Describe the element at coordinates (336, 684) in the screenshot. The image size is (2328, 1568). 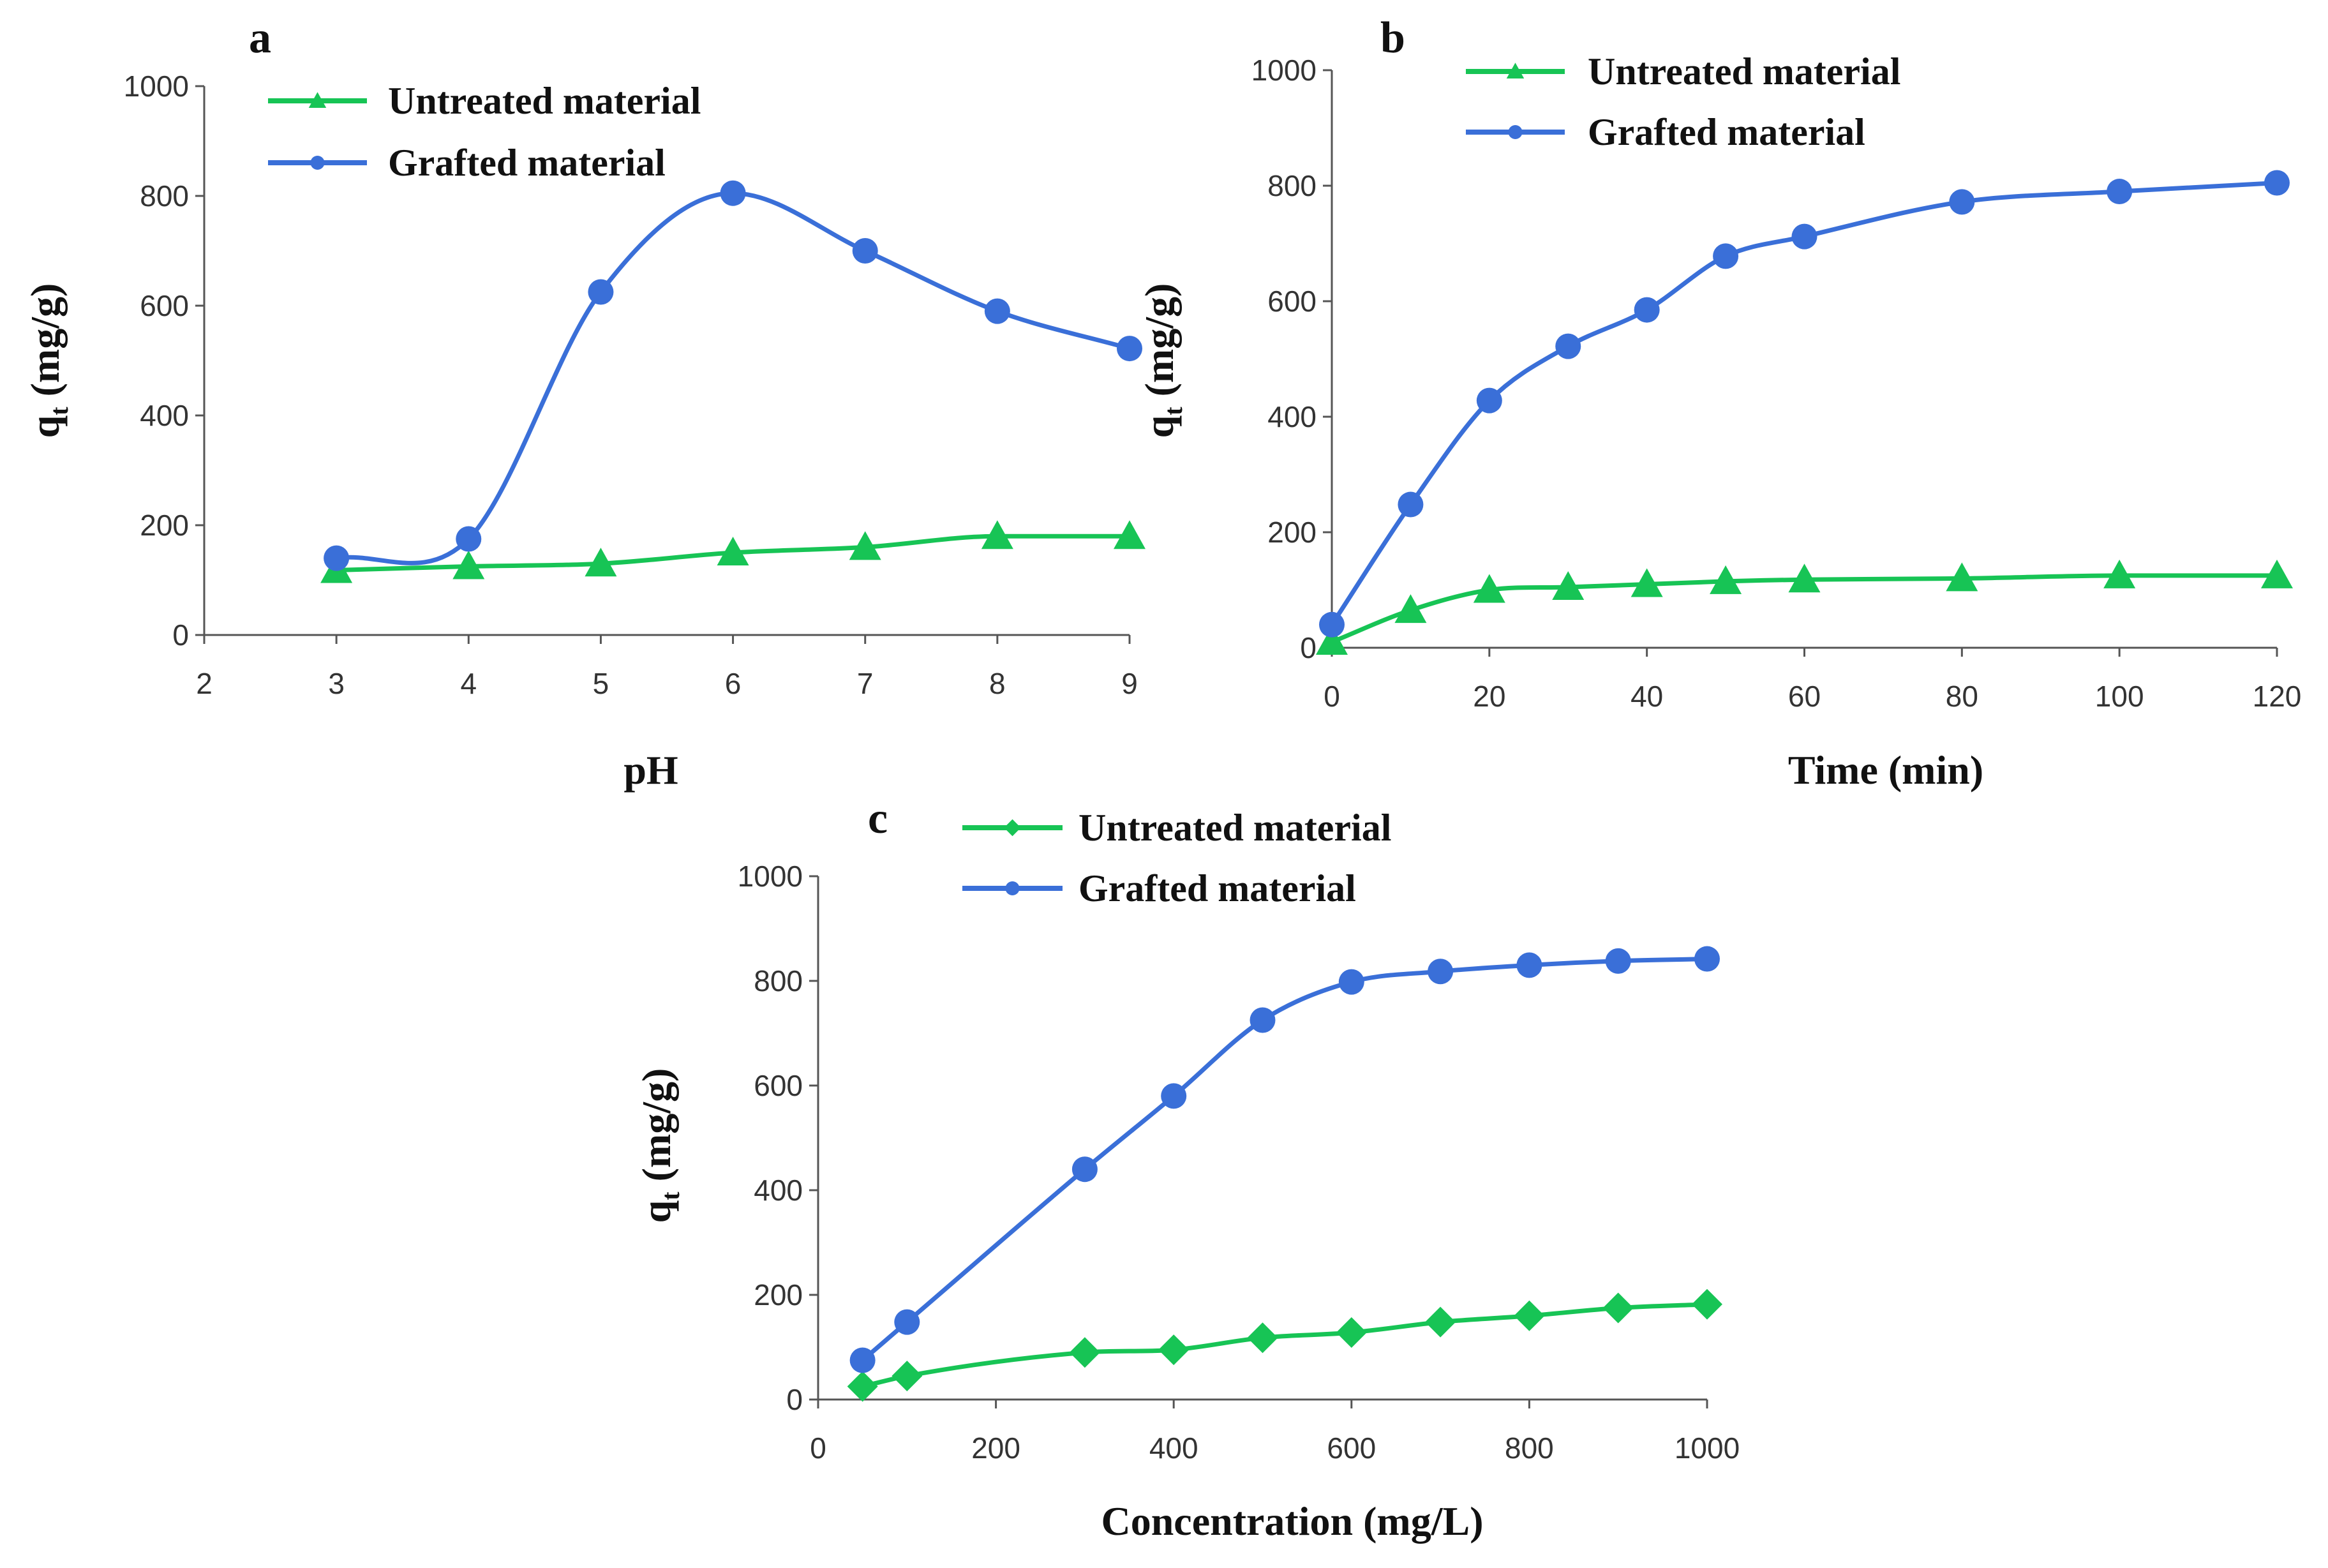
I see `x-tick-label: 3` at that location.